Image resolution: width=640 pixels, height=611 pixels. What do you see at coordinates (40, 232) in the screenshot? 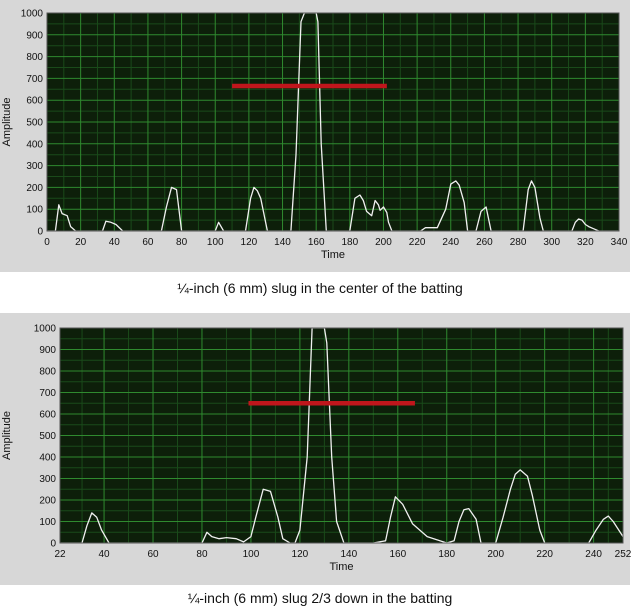
I see `chart-1-y-tick-label: 0` at bounding box center [40, 232].